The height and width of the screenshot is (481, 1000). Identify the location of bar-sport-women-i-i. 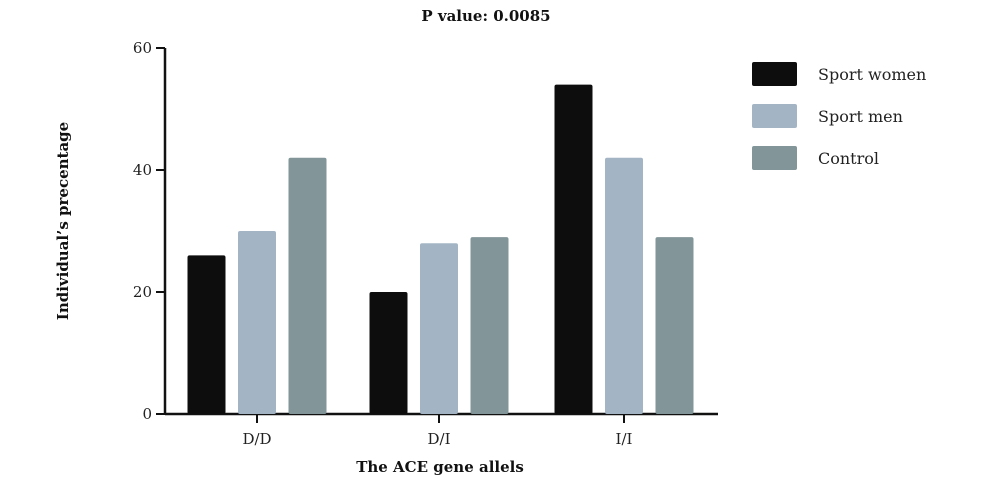
(573, 249).